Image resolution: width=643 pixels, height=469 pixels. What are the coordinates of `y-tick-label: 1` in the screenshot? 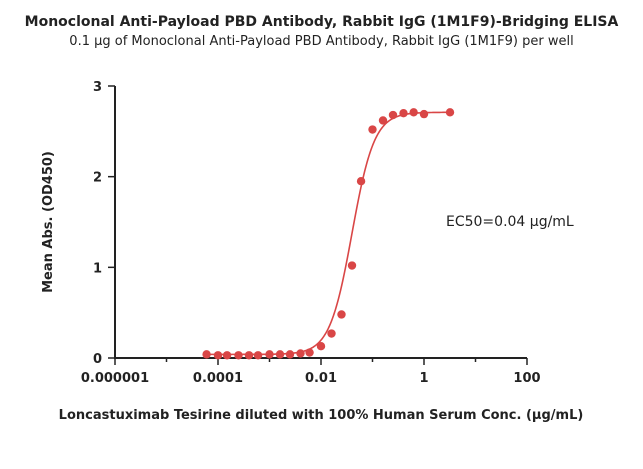 It's located at (97, 268).